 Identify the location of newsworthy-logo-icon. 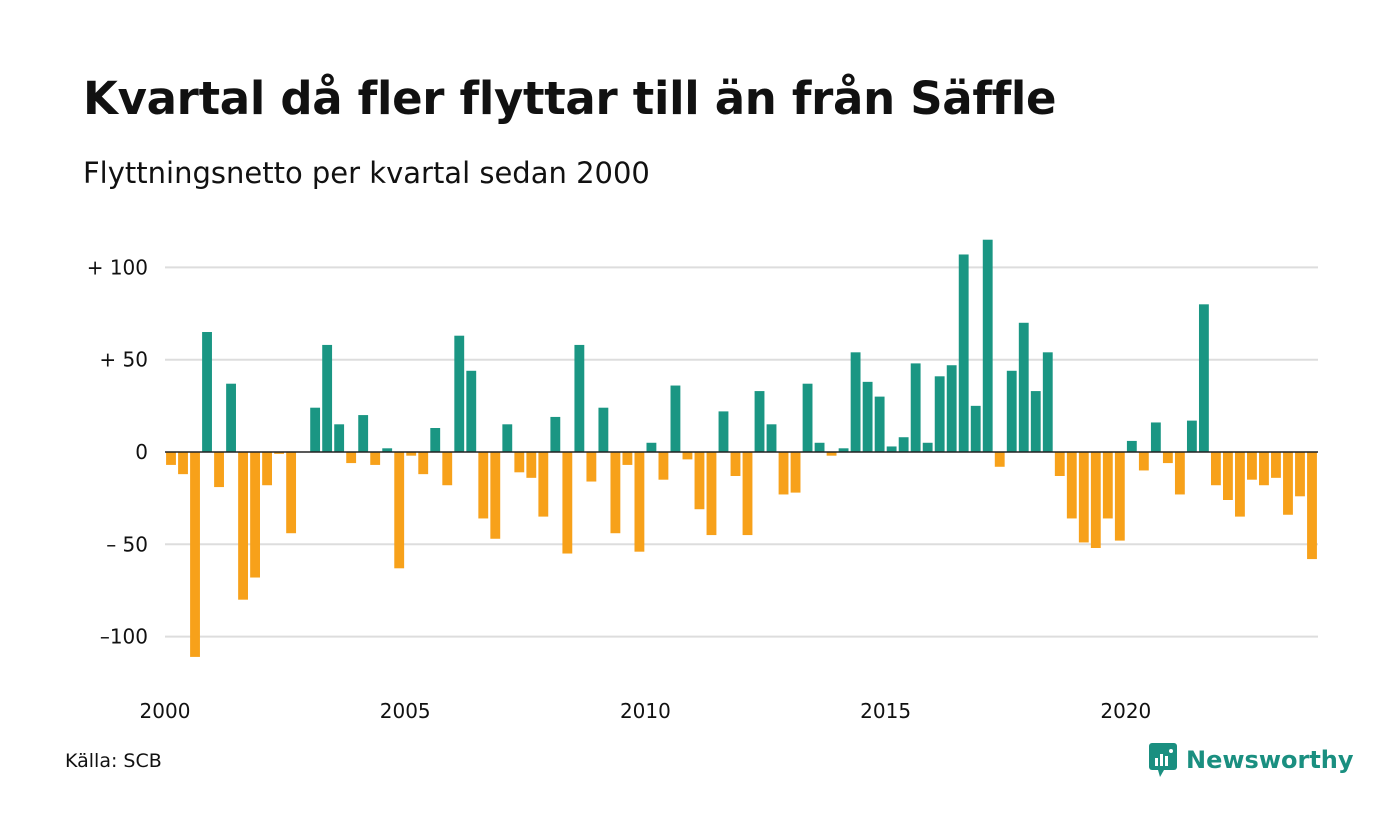
(1163, 760).